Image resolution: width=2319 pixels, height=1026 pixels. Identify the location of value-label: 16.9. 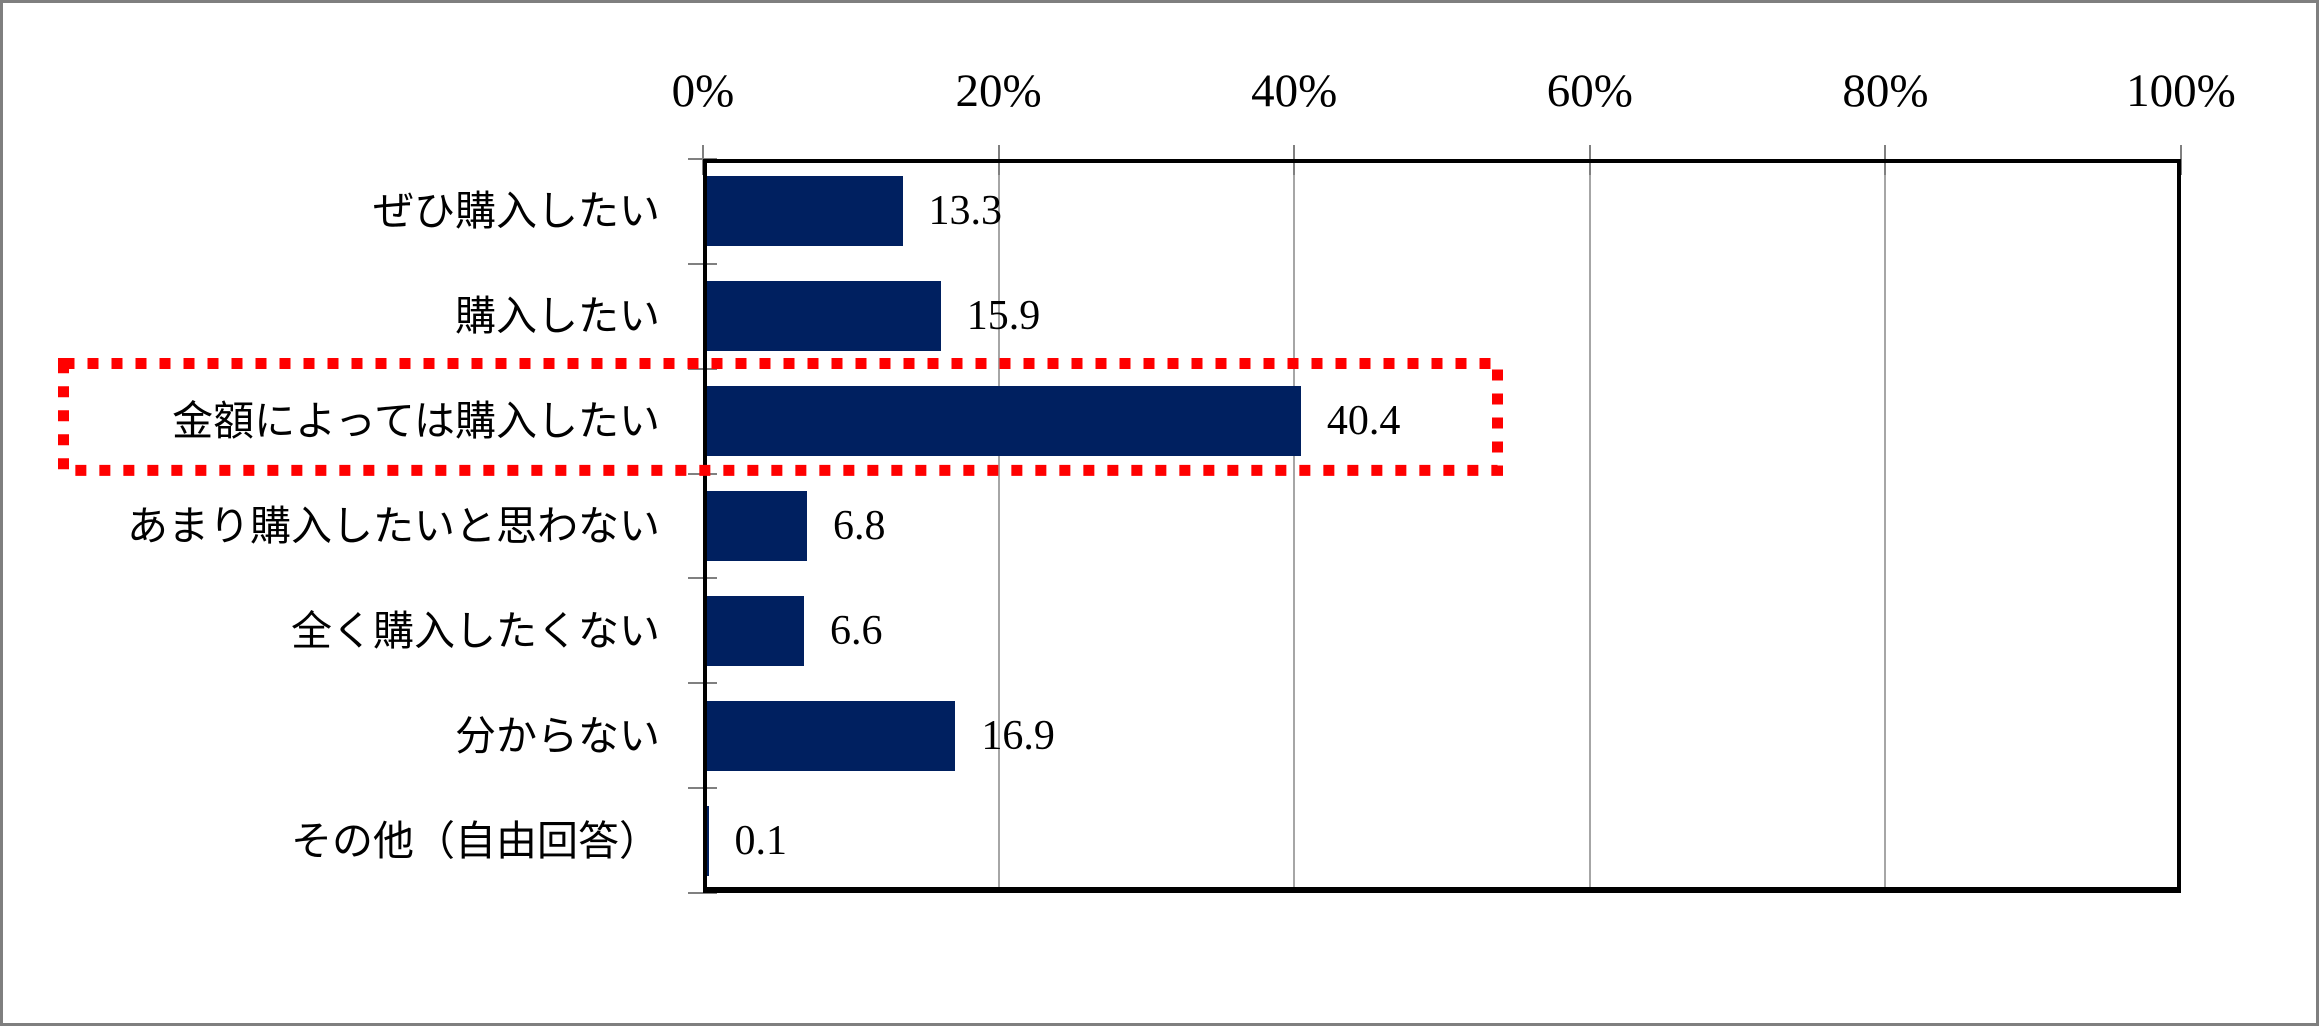
(1018, 735).